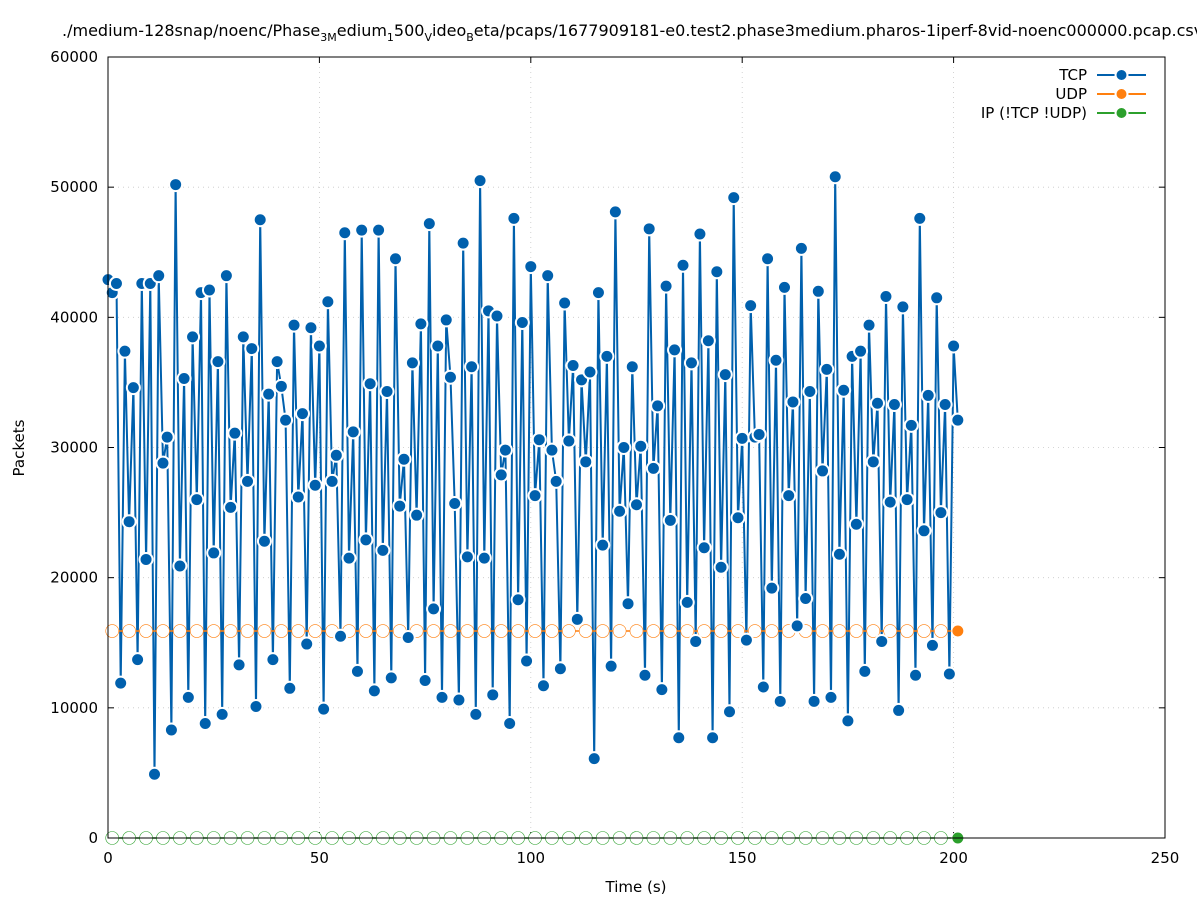  Describe the element at coordinates (953, 858) in the screenshot. I see `x-tick-label: 200` at that location.